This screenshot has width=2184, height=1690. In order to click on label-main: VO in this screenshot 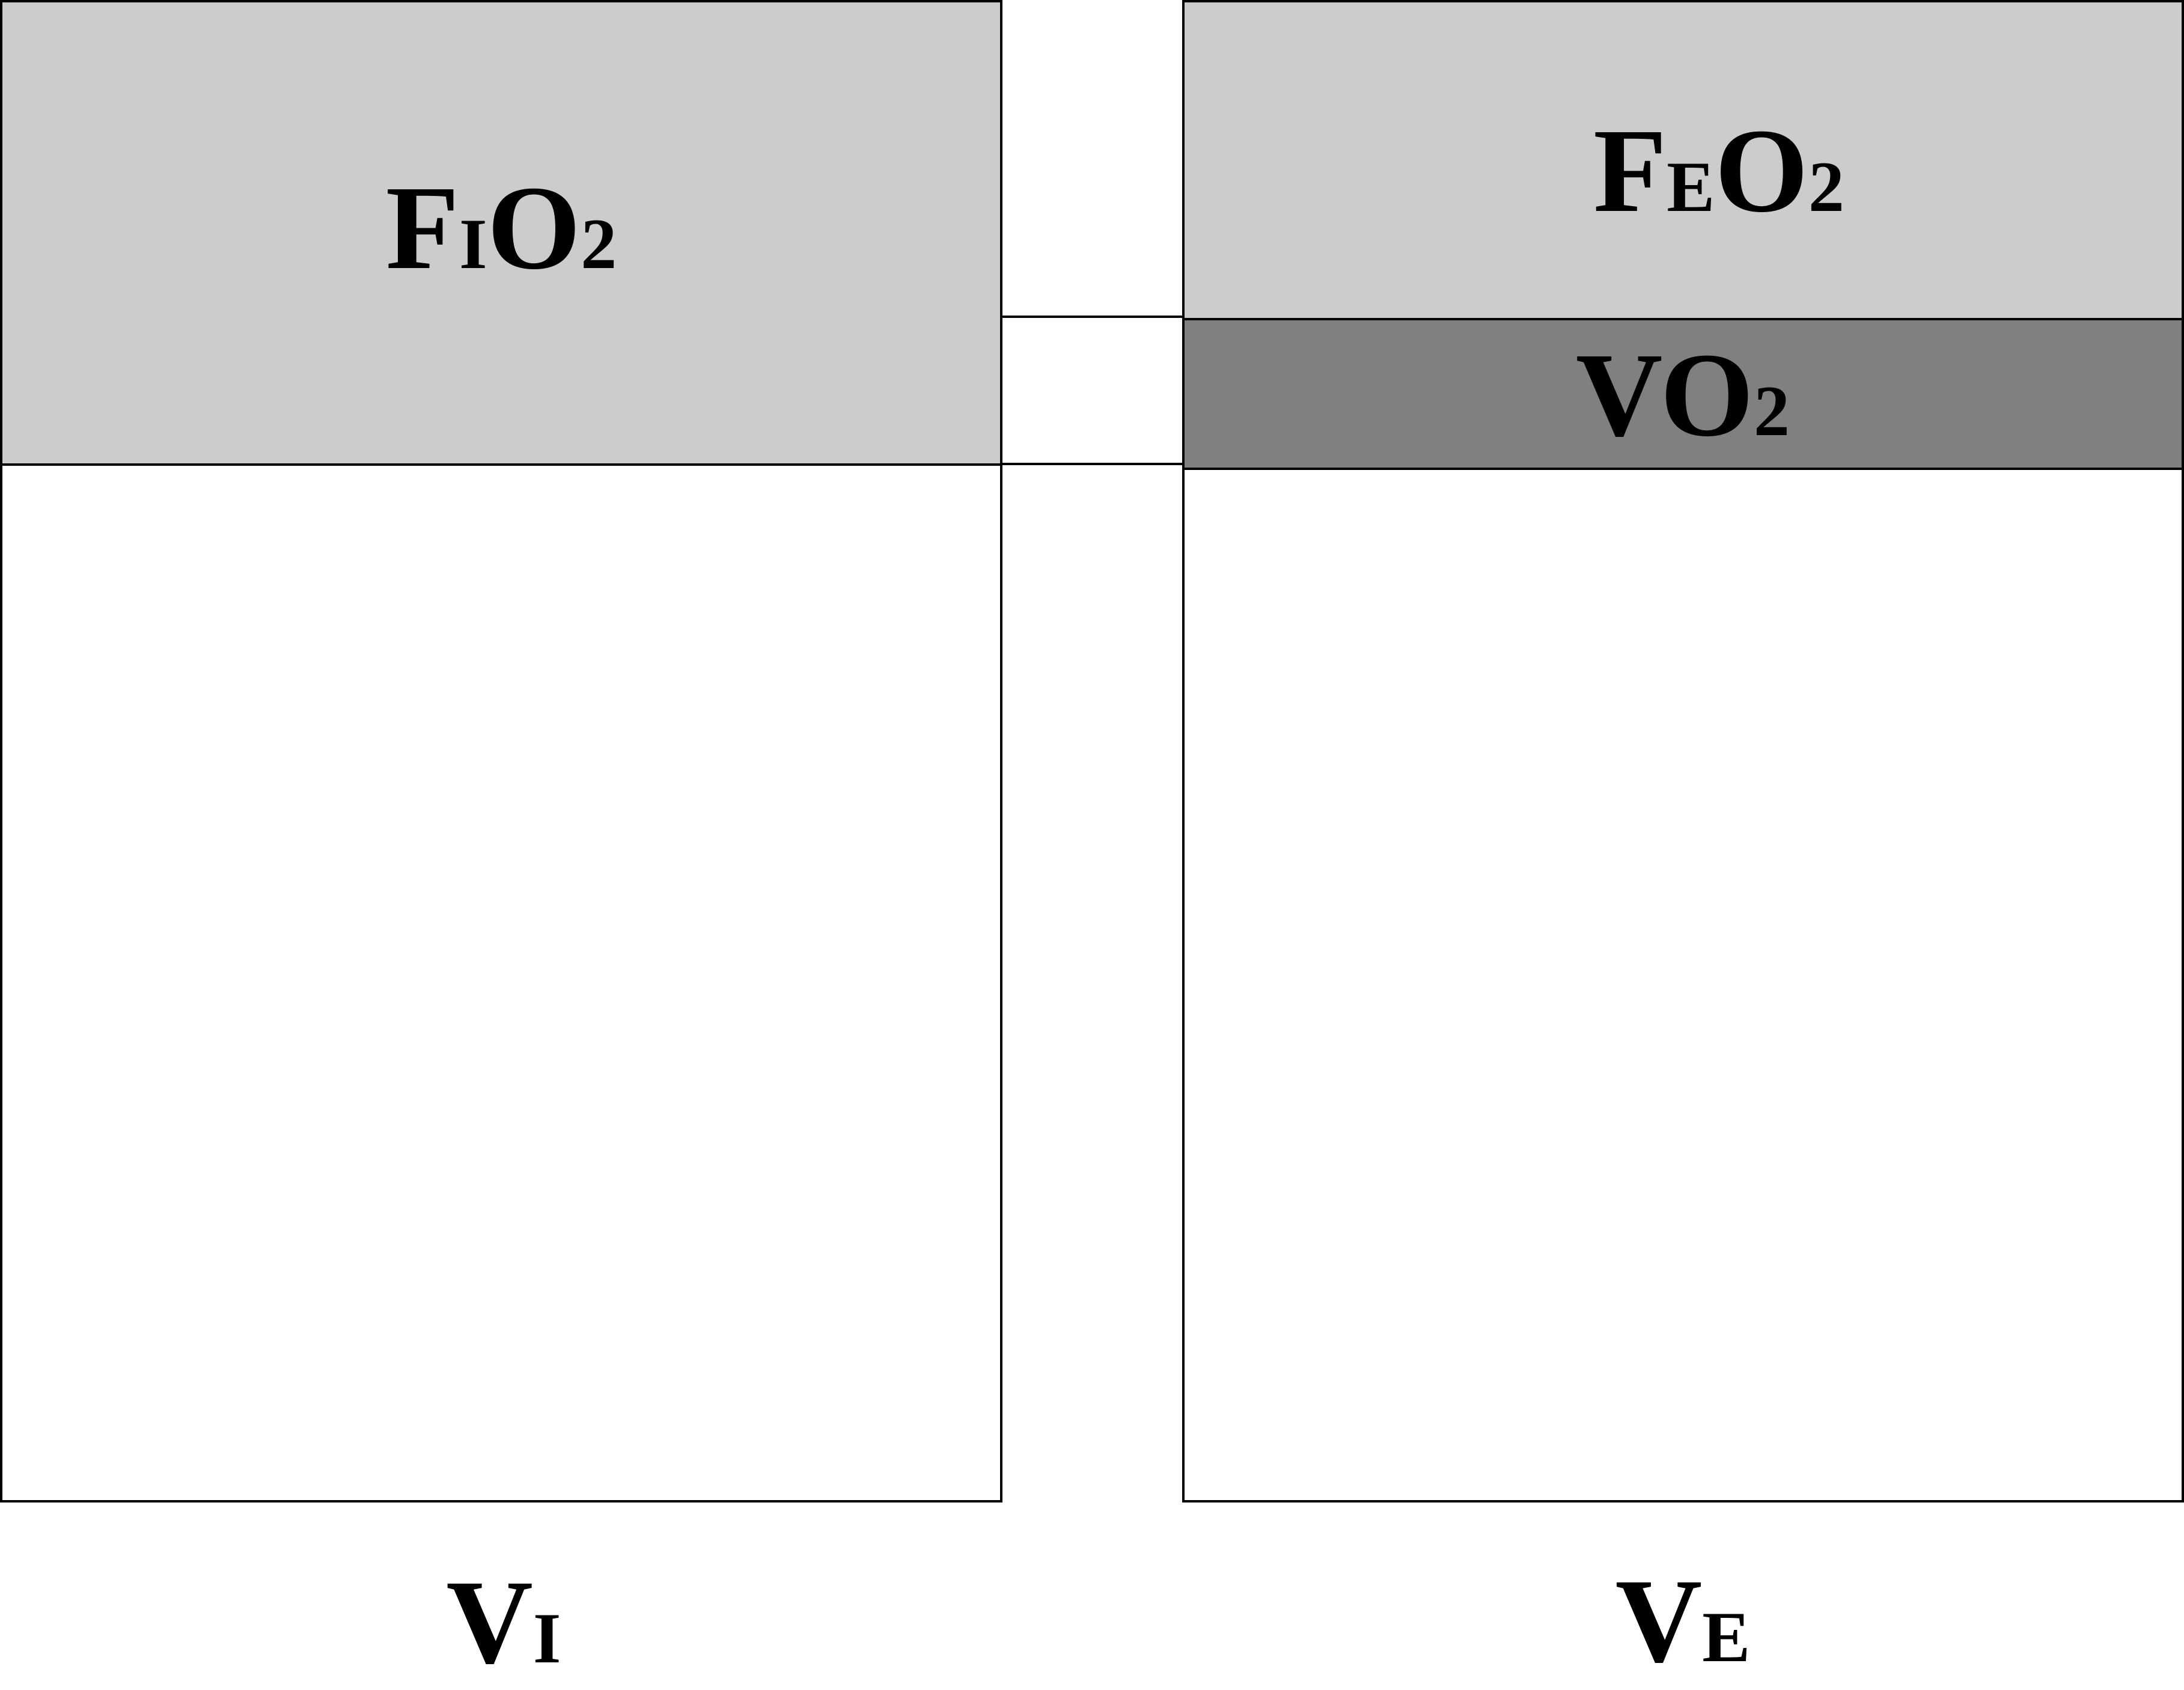, I will do `click(1665, 396)`.